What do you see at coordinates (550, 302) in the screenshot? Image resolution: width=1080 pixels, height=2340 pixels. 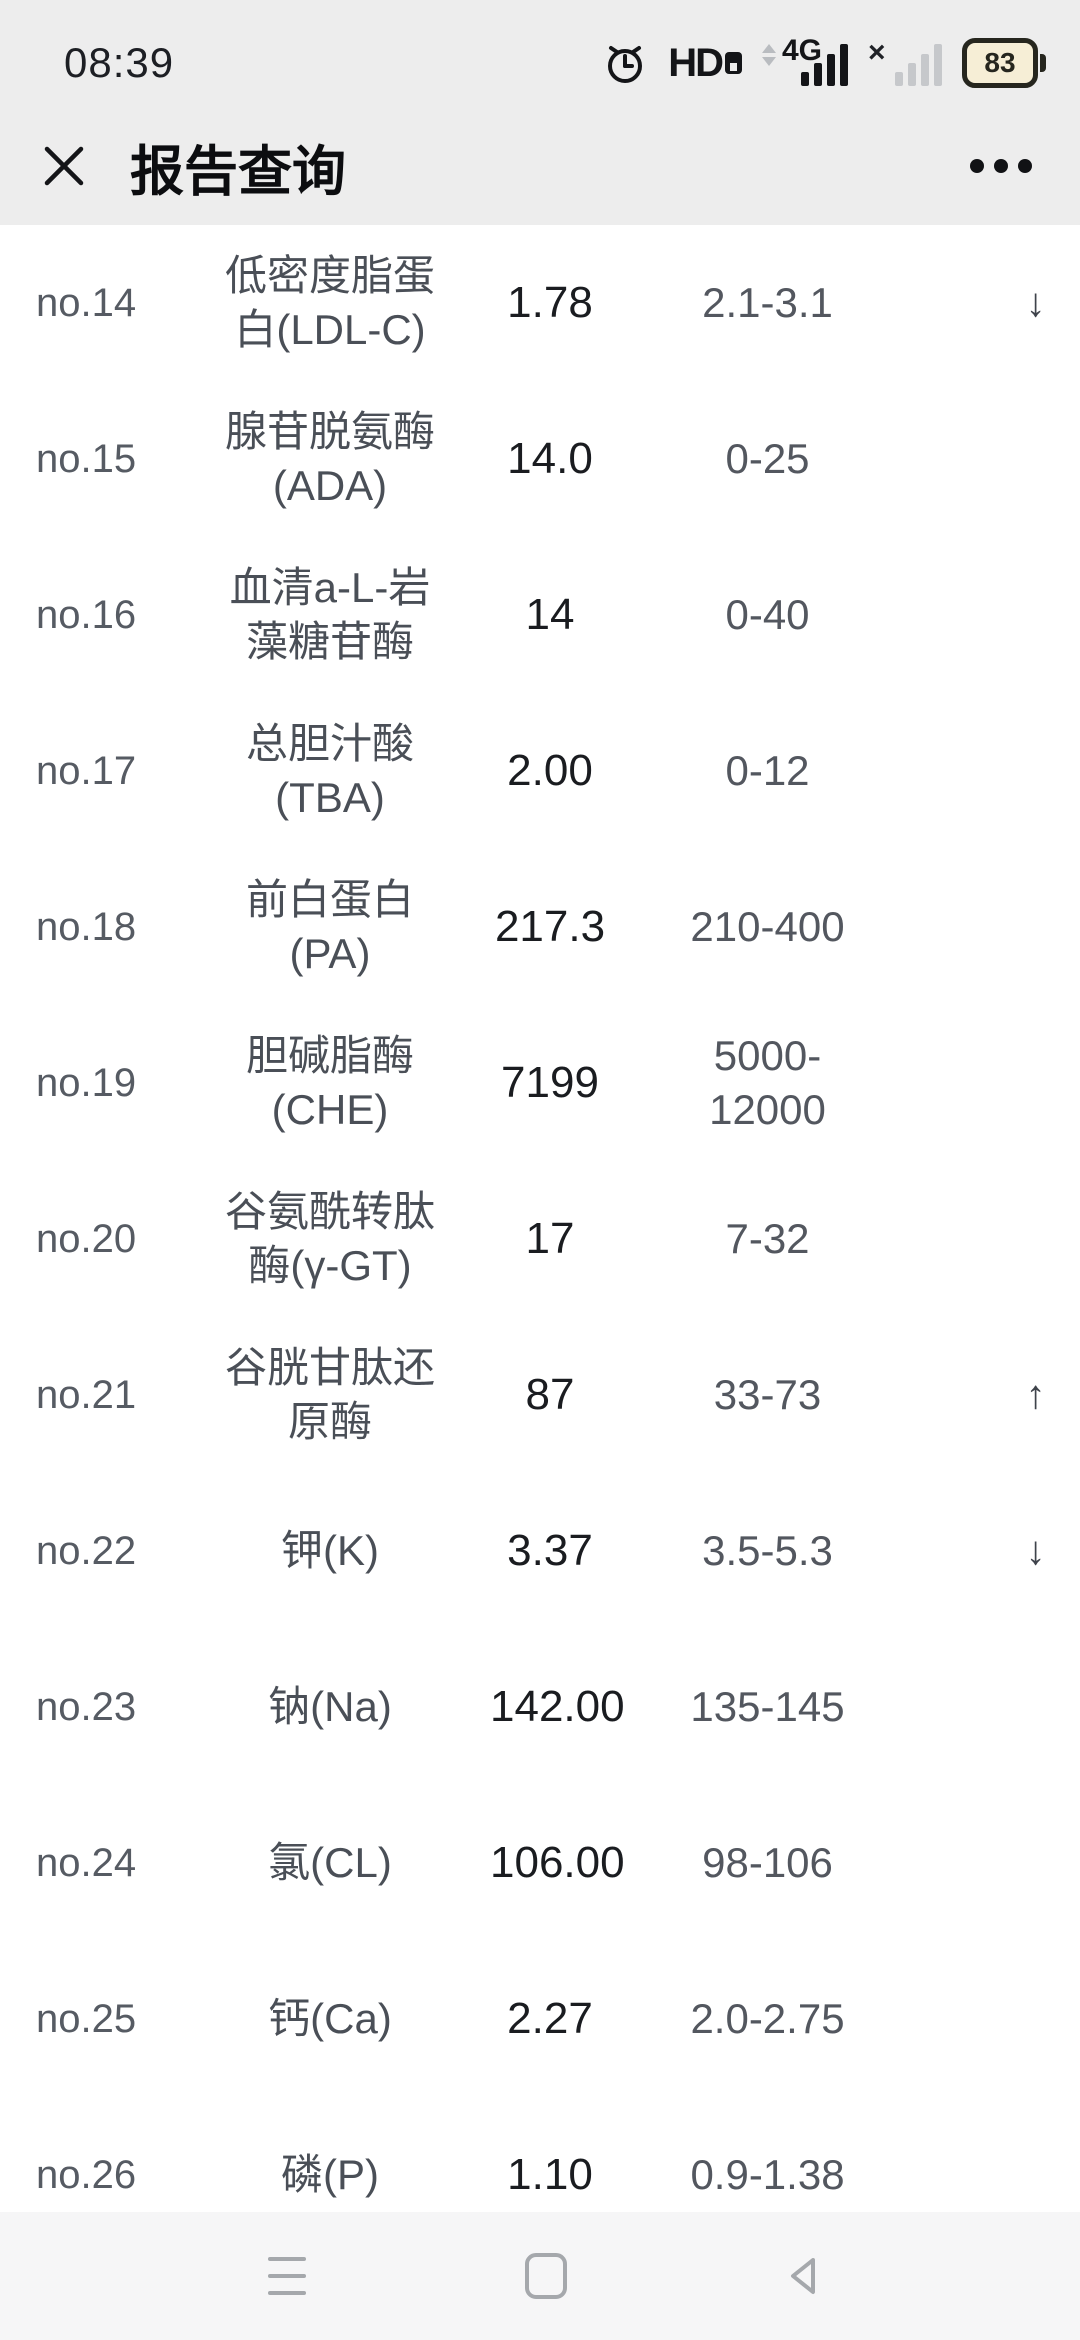 I see `test-value: 1.78` at bounding box center [550, 302].